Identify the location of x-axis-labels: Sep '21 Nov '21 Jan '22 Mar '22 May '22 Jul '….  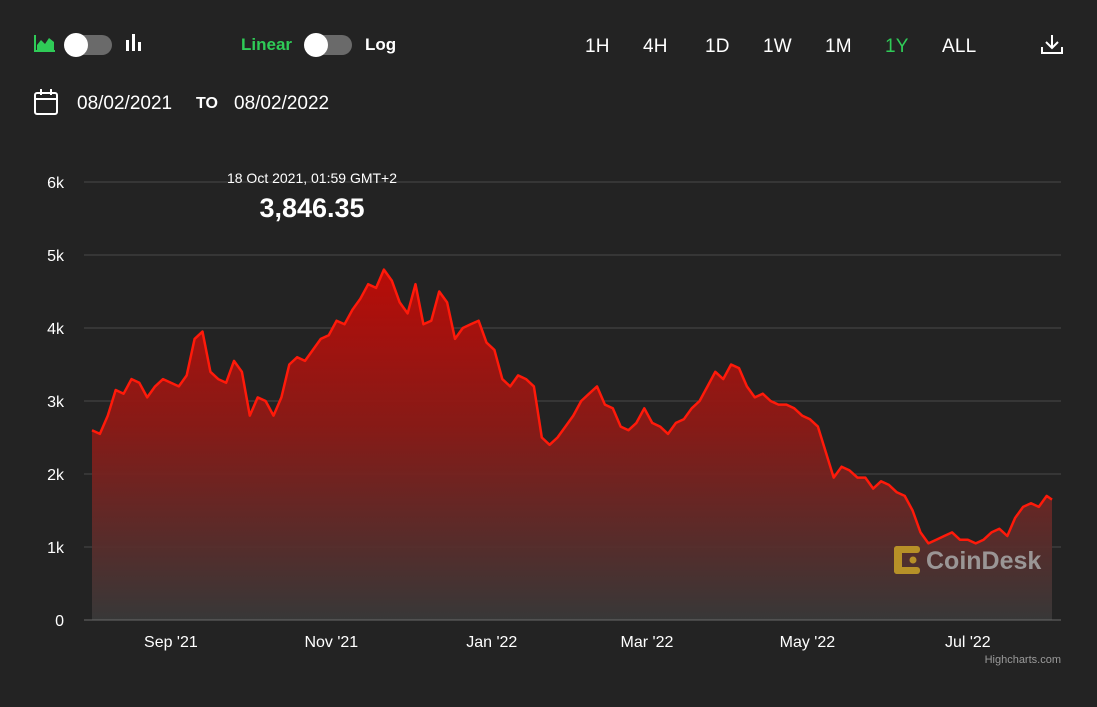
(567, 642).